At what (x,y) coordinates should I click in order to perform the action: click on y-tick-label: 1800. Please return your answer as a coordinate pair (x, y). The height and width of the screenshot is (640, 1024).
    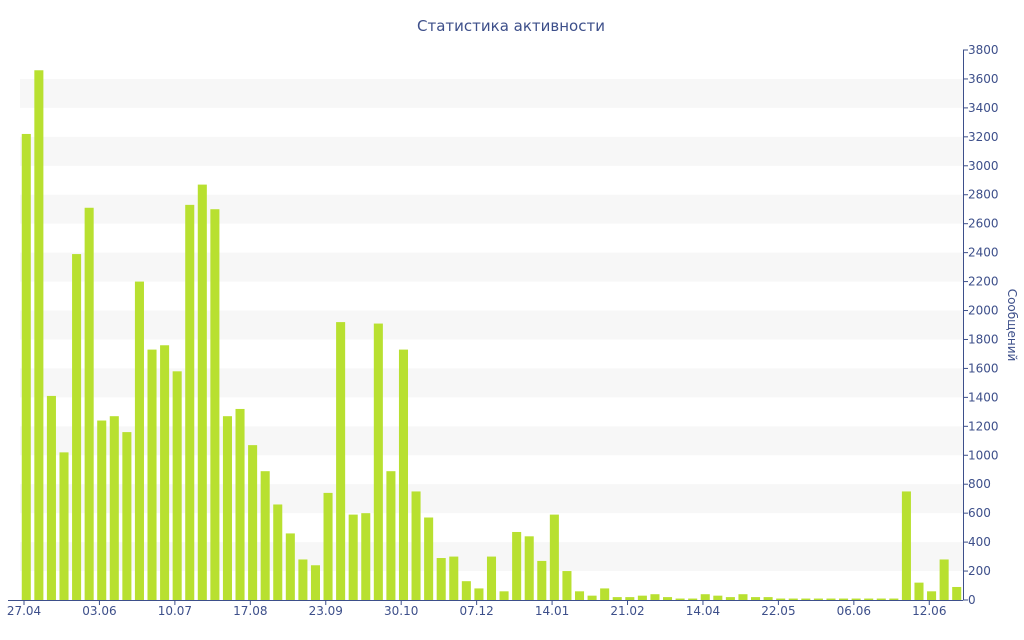
    Looking at the image, I should click on (983, 339).